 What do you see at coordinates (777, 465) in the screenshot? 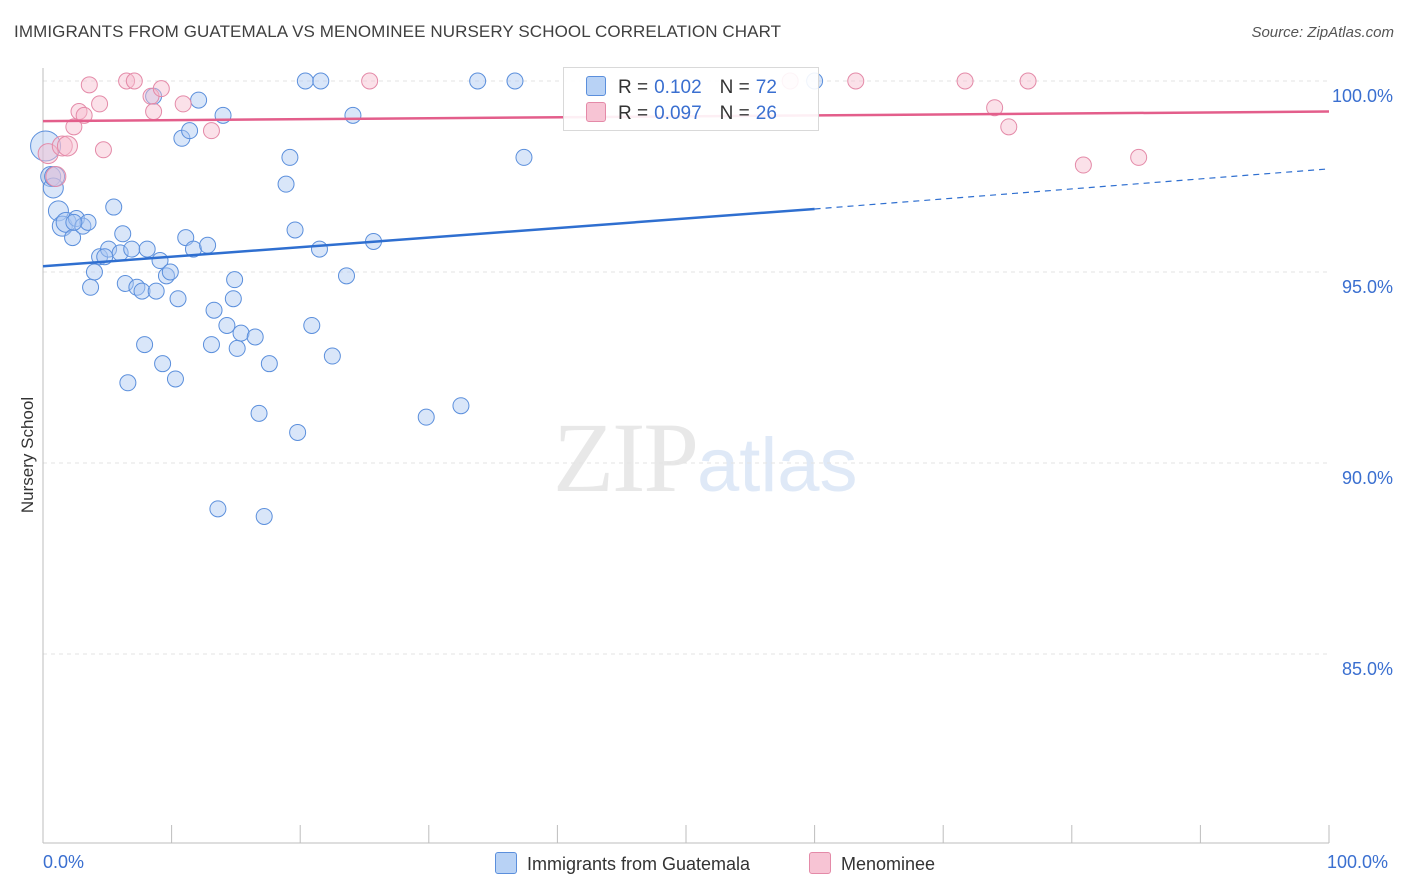
I see `watermark-atlas: atlas` at bounding box center [777, 465].